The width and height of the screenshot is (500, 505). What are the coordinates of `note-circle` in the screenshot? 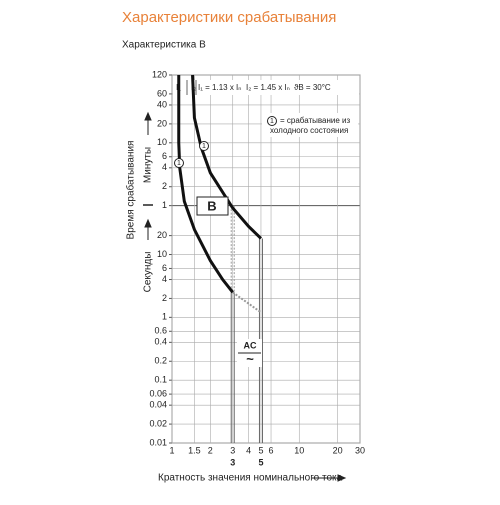 It's located at (272, 121).